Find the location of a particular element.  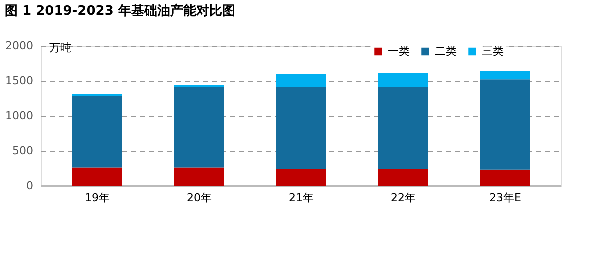

y-tick-label: 1000 is located at coordinates (20, 116).